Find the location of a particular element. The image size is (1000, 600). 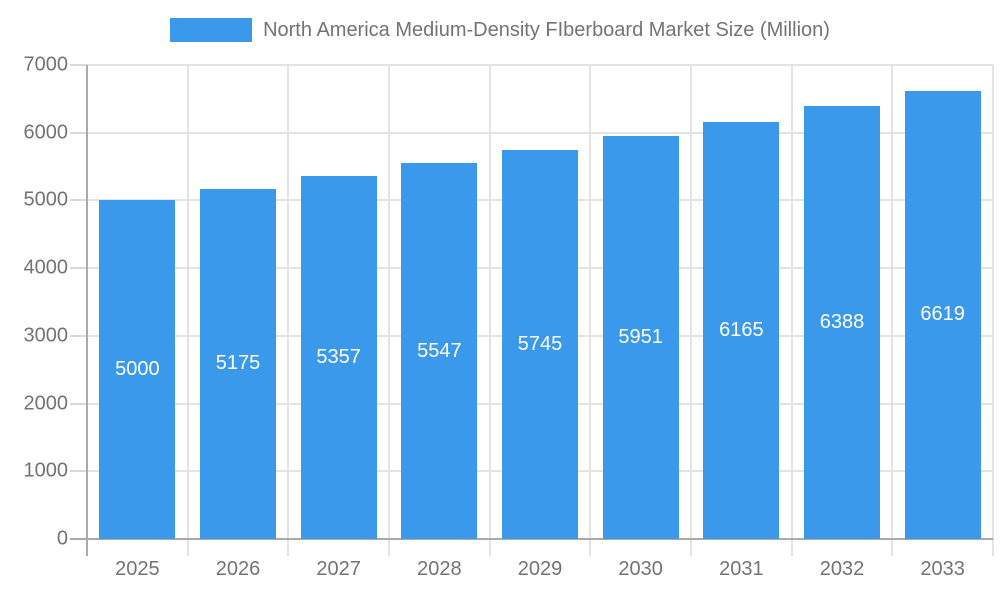

bar-value-label: 6165 is located at coordinates (741, 329).